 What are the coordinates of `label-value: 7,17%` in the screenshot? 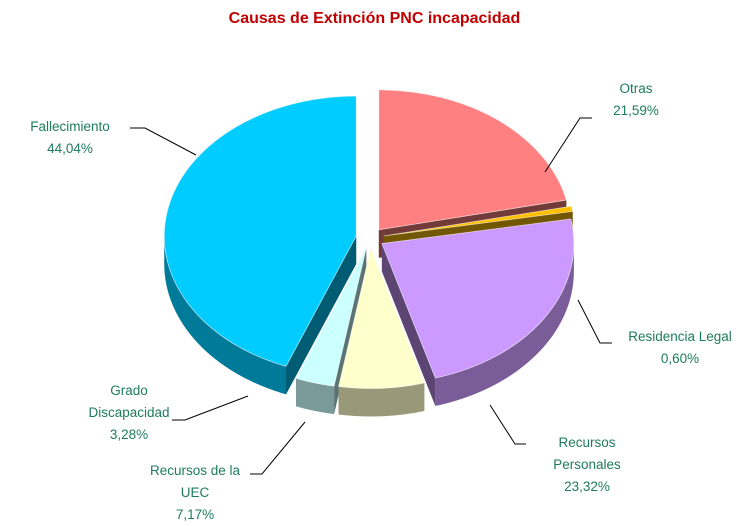 It's located at (195, 514).